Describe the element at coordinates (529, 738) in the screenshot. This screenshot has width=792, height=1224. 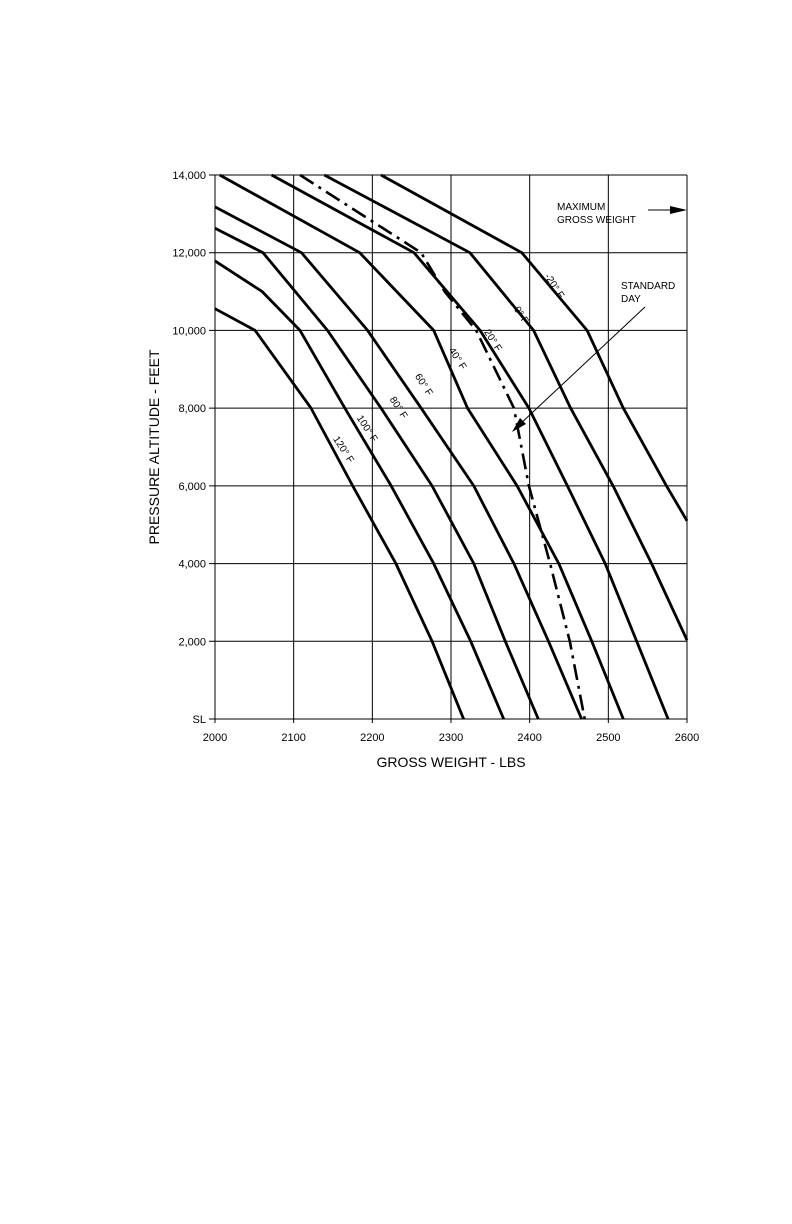
I see `x-tick-label: 2400` at that location.